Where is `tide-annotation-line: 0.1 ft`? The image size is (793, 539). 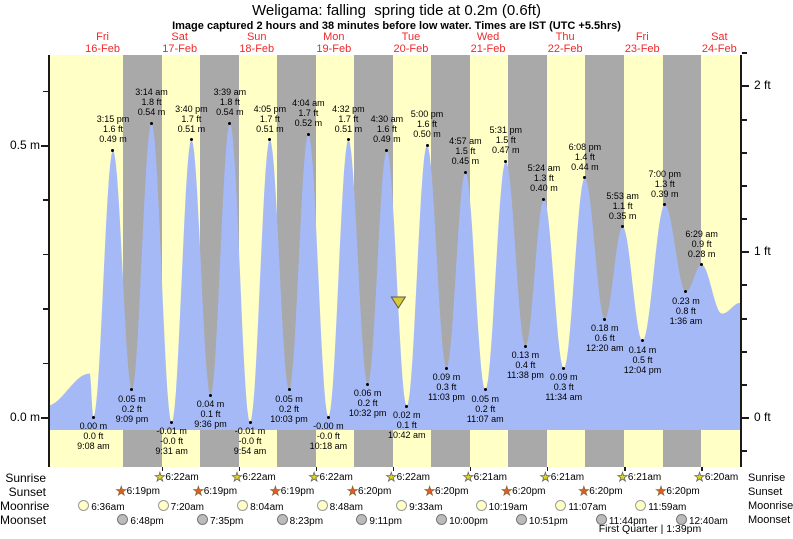 tide-annotation-line: 0.1 ft is located at coordinates (210, 414).